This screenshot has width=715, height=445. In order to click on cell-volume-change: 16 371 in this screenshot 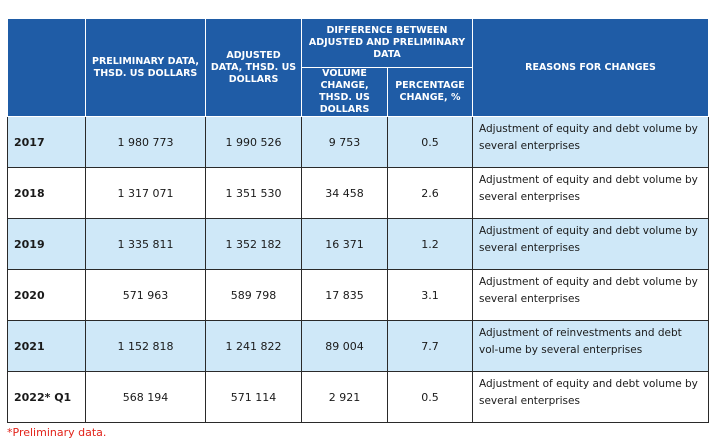, I will do `click(344, 244)`.